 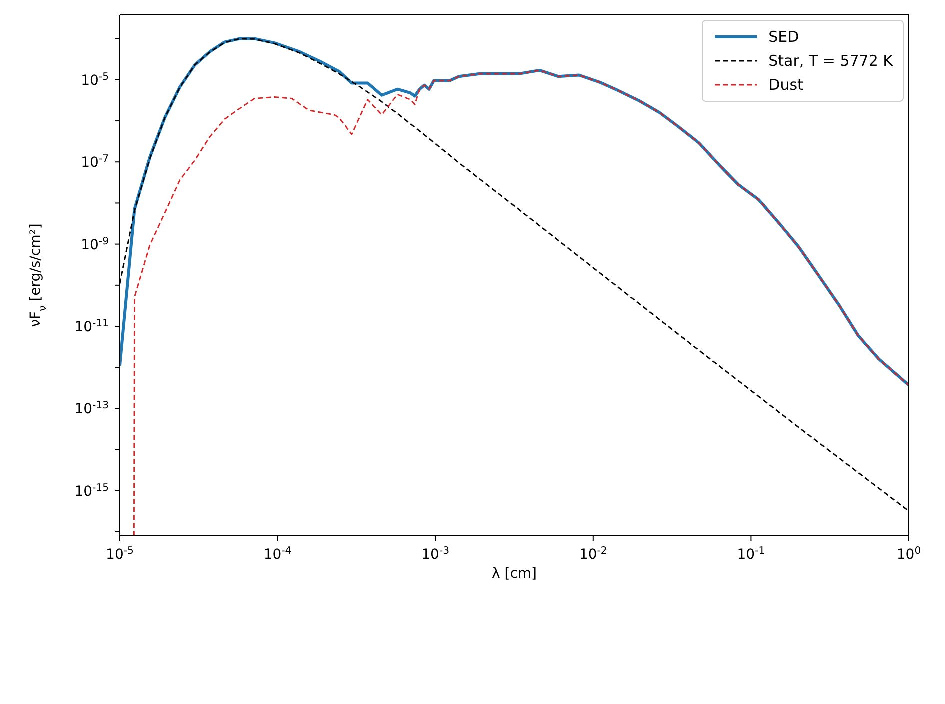 I want to click on x-axis-title: λ [cm], so click(x=514, y=574).